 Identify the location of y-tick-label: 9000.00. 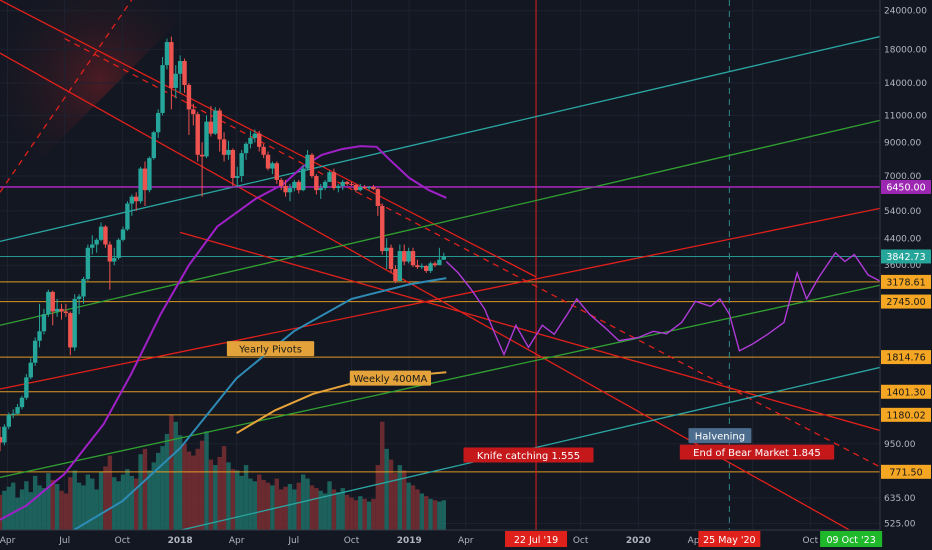
(902, 143).